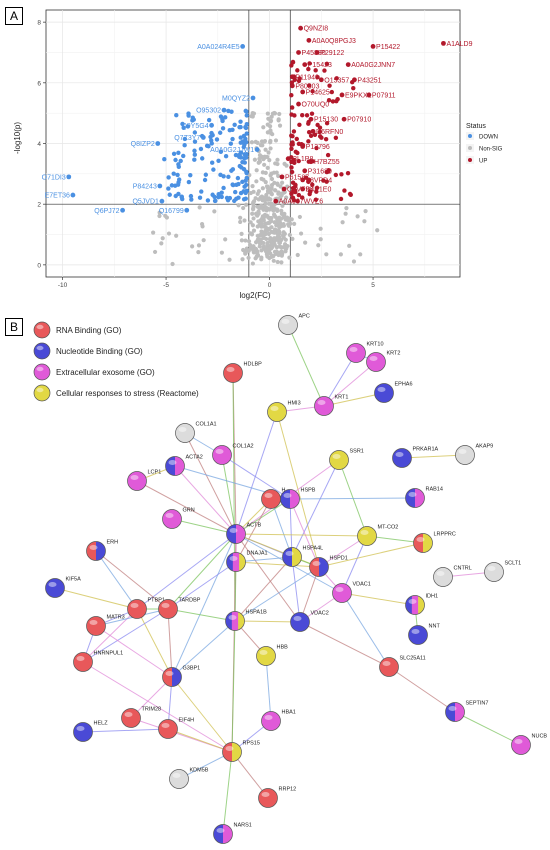  I want to click on network-node: LCP1, so click(144, 480).